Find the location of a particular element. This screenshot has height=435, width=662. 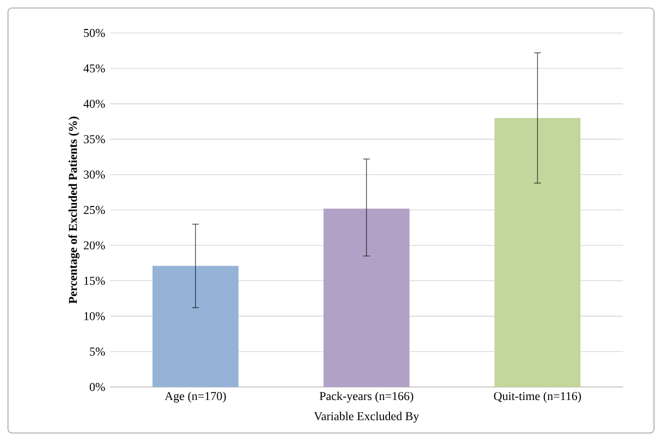

y-tick-label: 50% is located at coordinates (94, 33).